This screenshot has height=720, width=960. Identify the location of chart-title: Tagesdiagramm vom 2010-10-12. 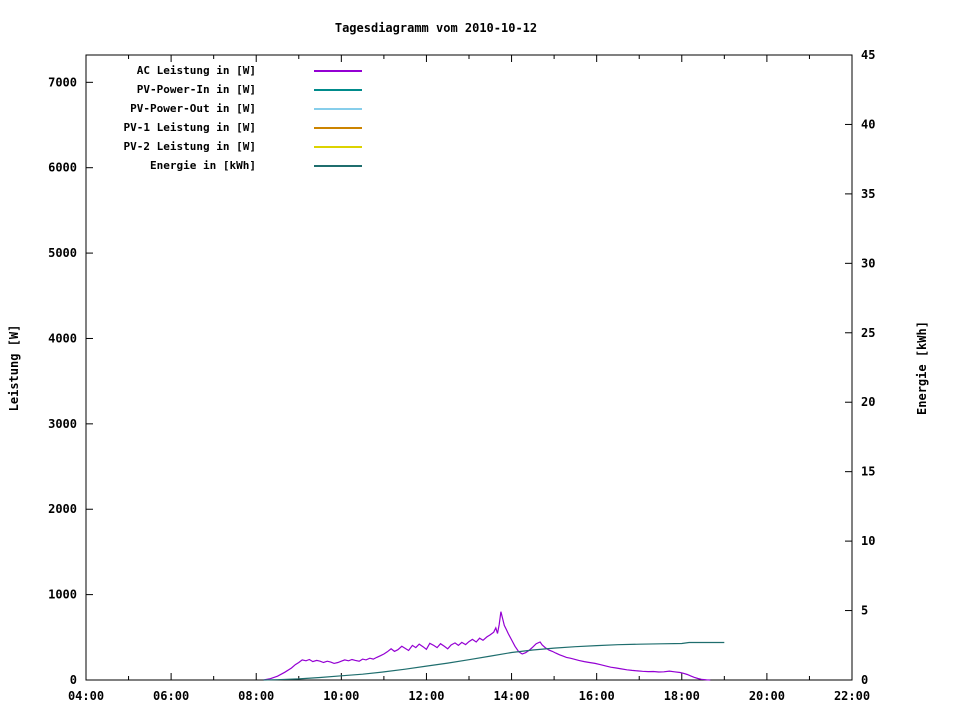
(436, 28).